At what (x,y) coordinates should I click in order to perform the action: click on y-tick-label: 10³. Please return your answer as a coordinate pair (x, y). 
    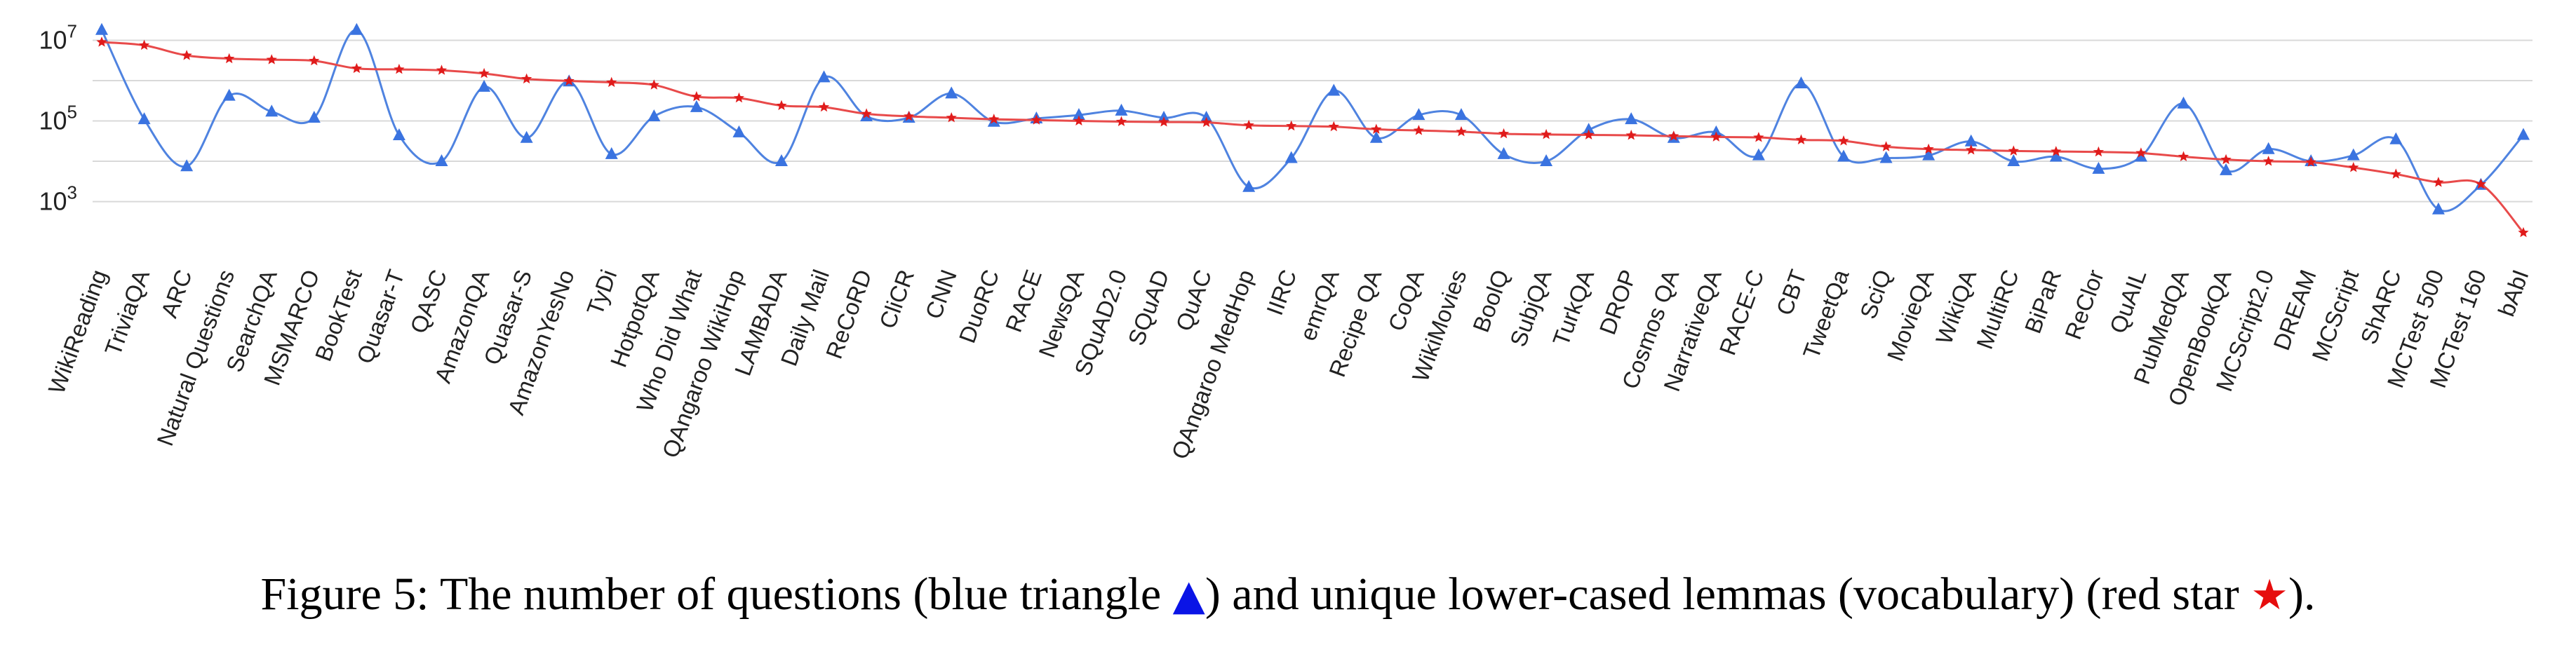
    Looking at the image, I should click on (58, 199).